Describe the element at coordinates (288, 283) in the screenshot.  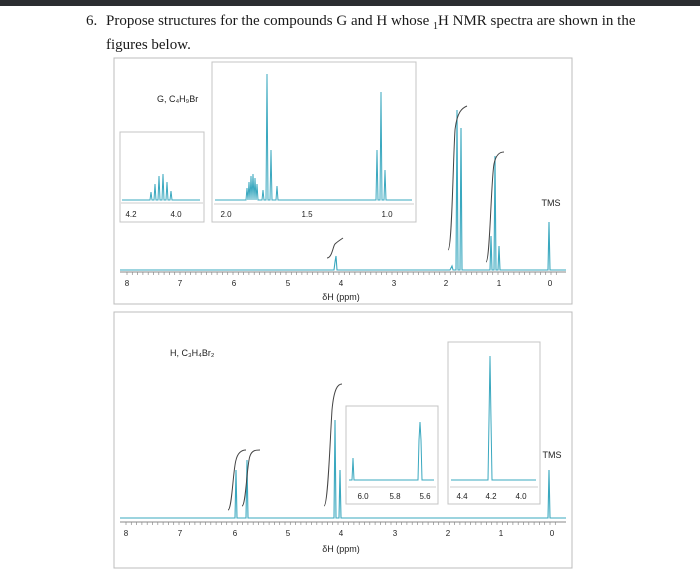
I see `spectrum-g-axis-tick: 5` at that location.